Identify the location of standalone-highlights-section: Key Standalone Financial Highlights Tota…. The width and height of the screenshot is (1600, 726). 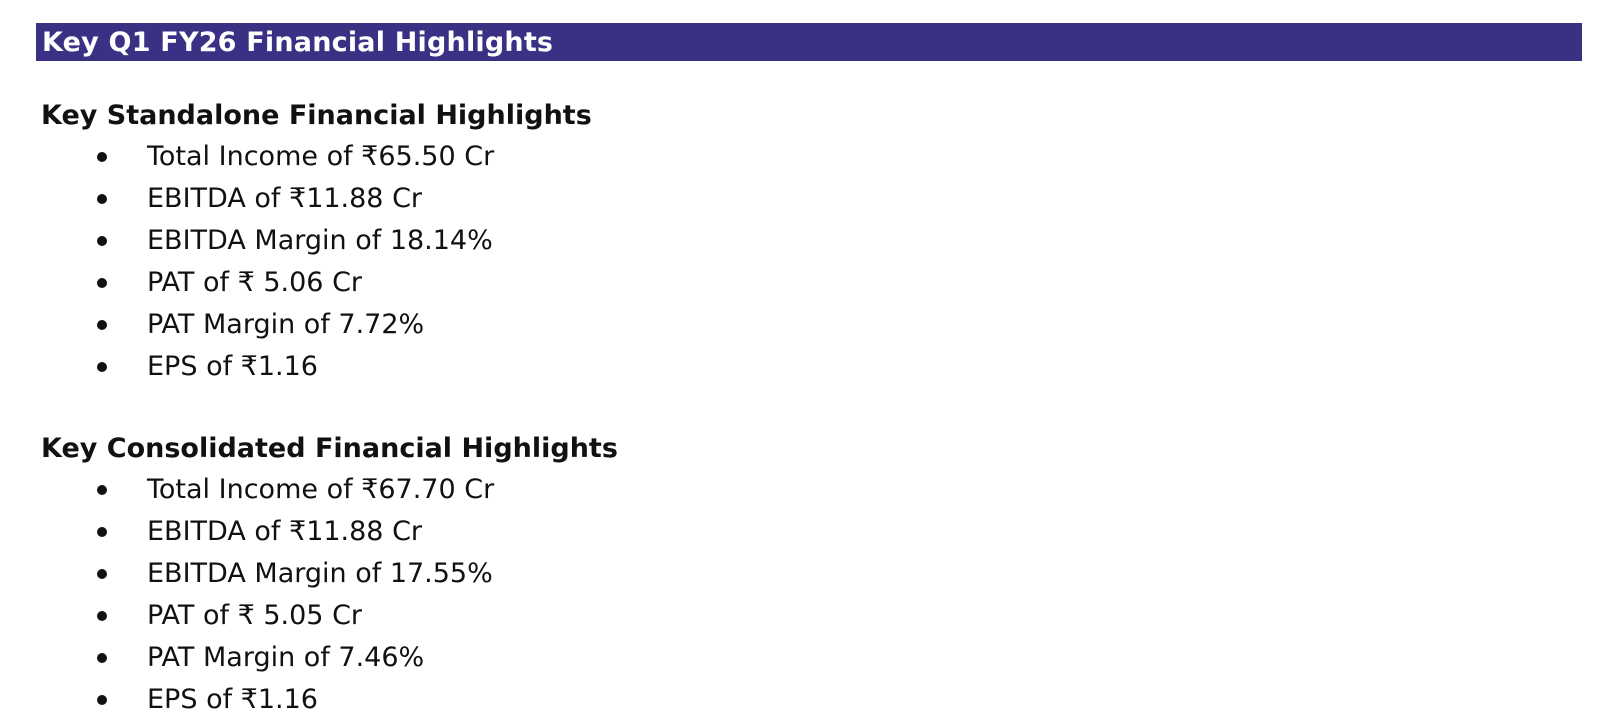
(316, 242).